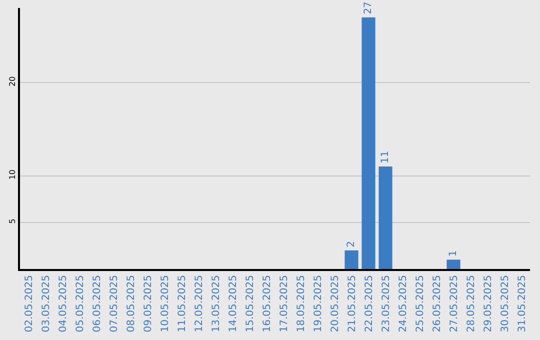 The width and height of the screenshot is (540, 340). I want to click on x-tick-label: 25.05.2025, so click(420, 303).